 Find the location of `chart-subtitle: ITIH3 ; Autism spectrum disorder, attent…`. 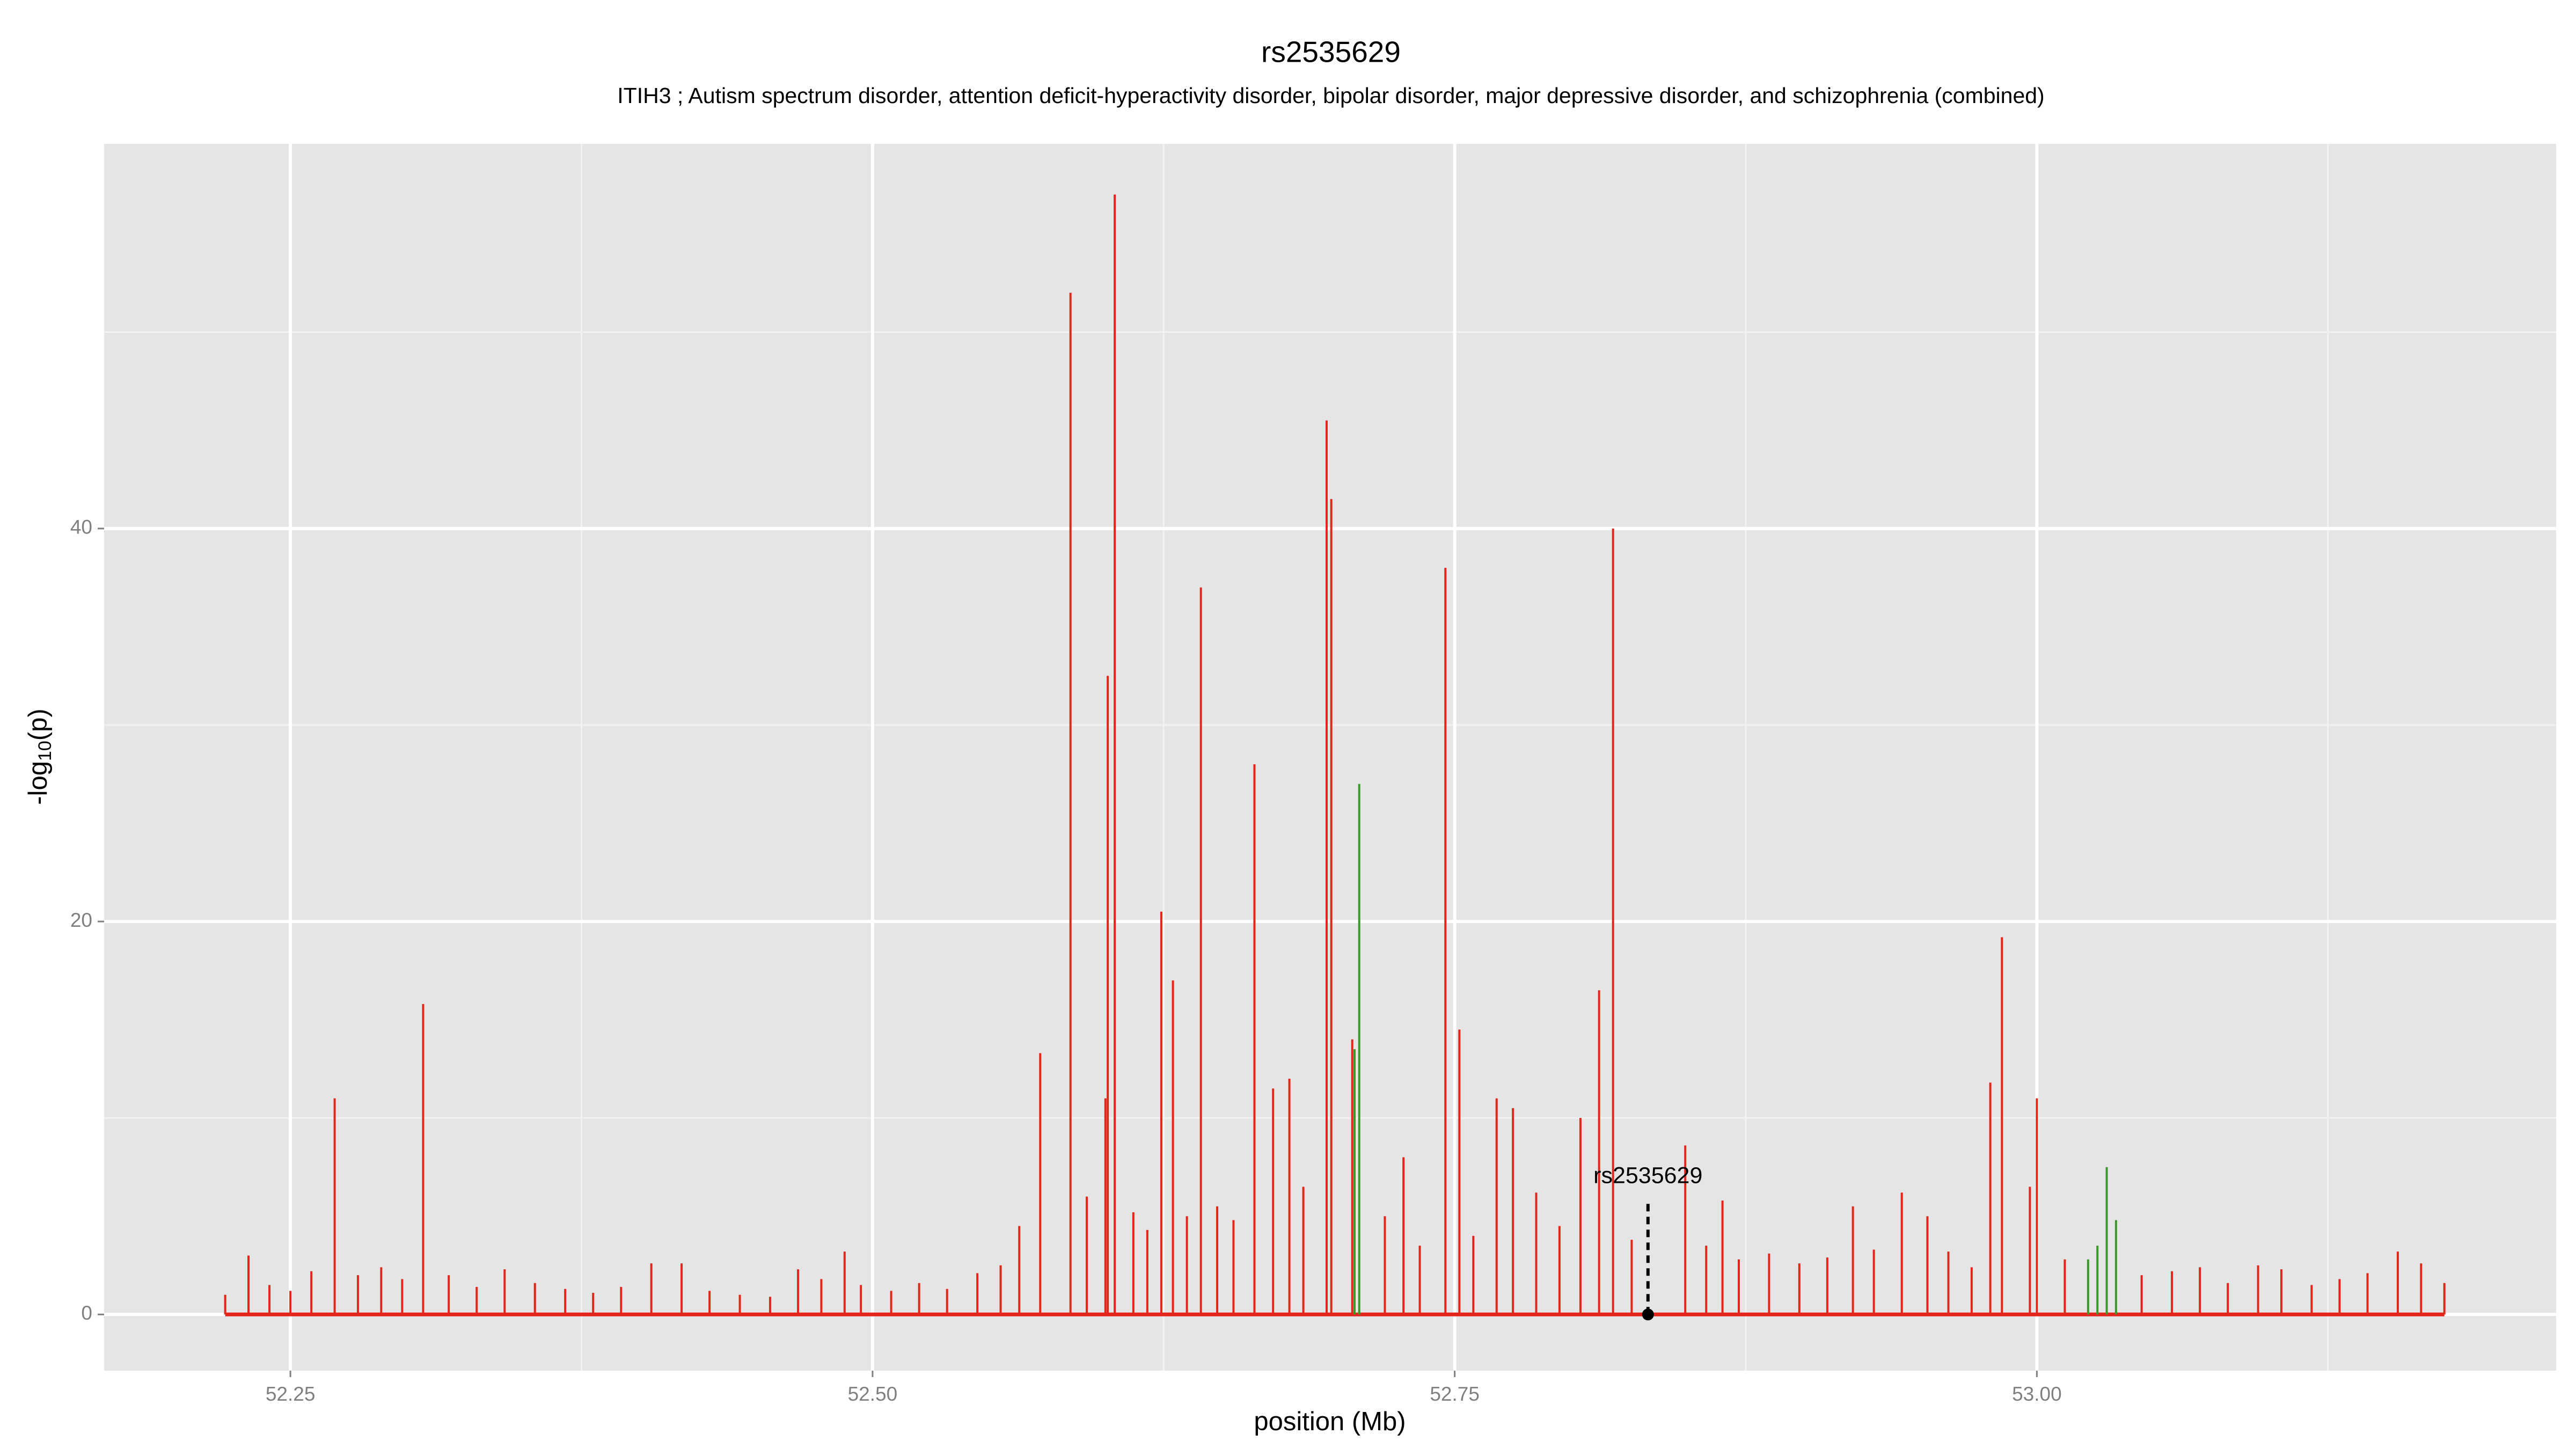

chart-subtitle: ITIH3 ; Autism spectrum disorder, attent… is located at coordinates (1330, 95).